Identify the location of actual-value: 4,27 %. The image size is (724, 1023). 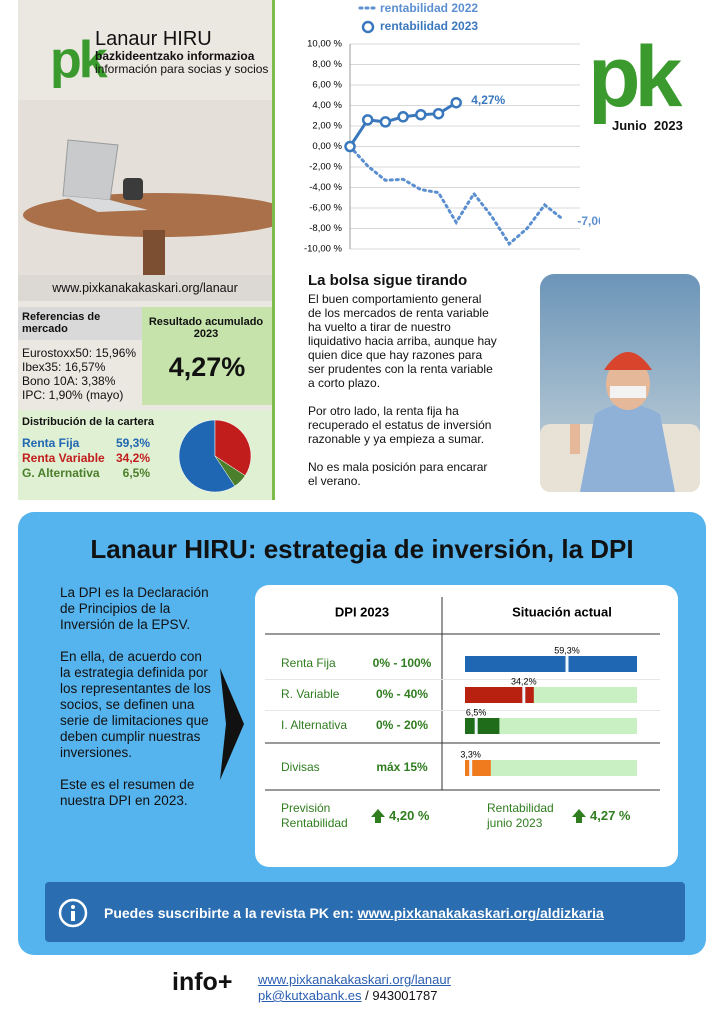
(610, 815).